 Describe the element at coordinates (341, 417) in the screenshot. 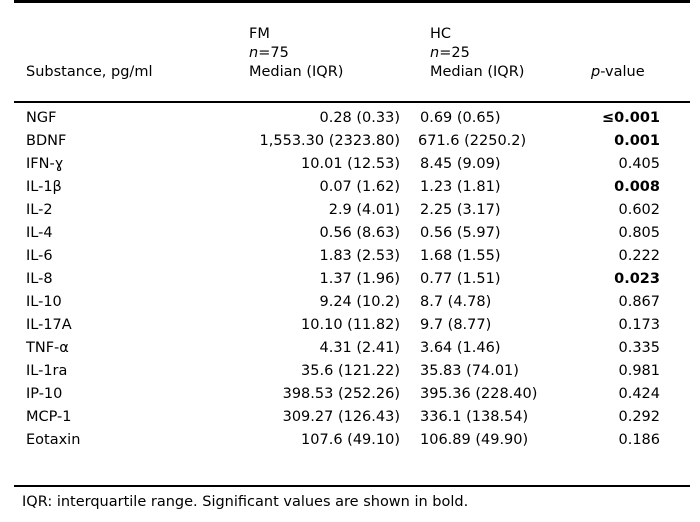

I see `cell-fm: 309.27 (126.43)` at that location.